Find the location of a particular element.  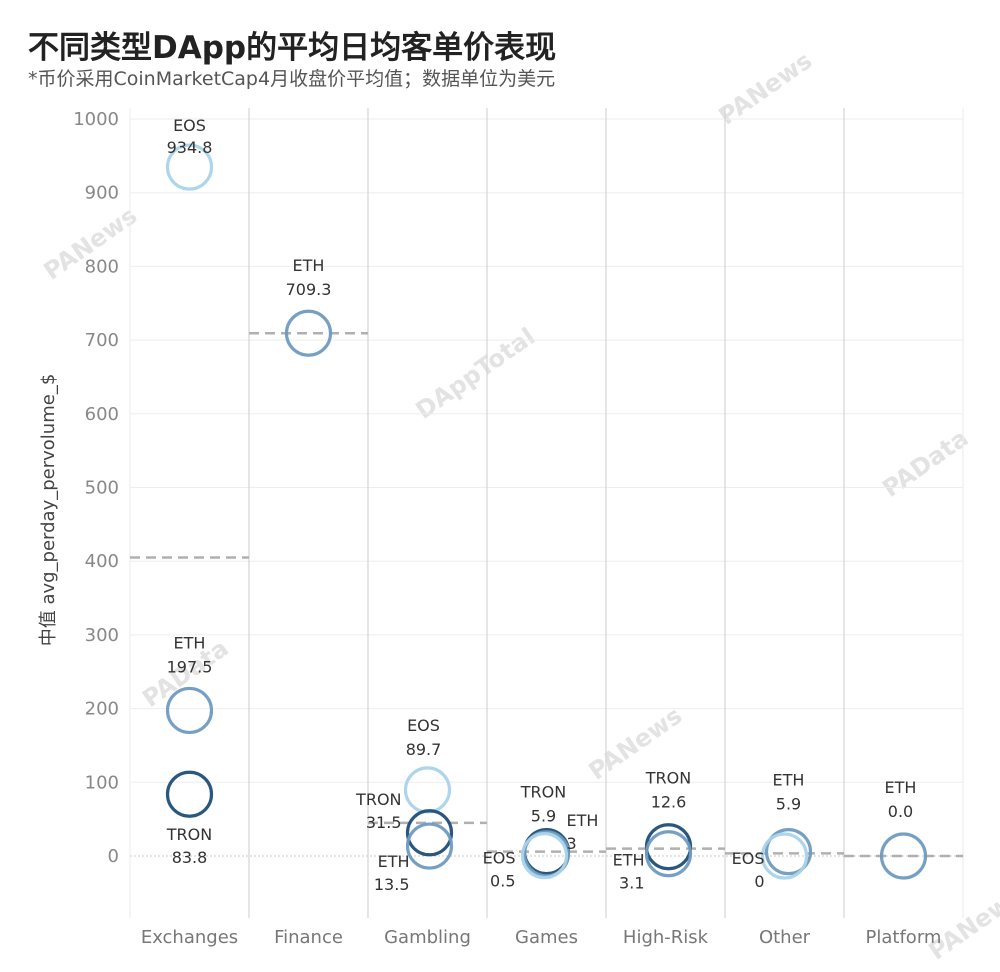

y-axis: 0 100 200 300 400 500 600 700 800 900 1000 is located at coordinates (96, 488).